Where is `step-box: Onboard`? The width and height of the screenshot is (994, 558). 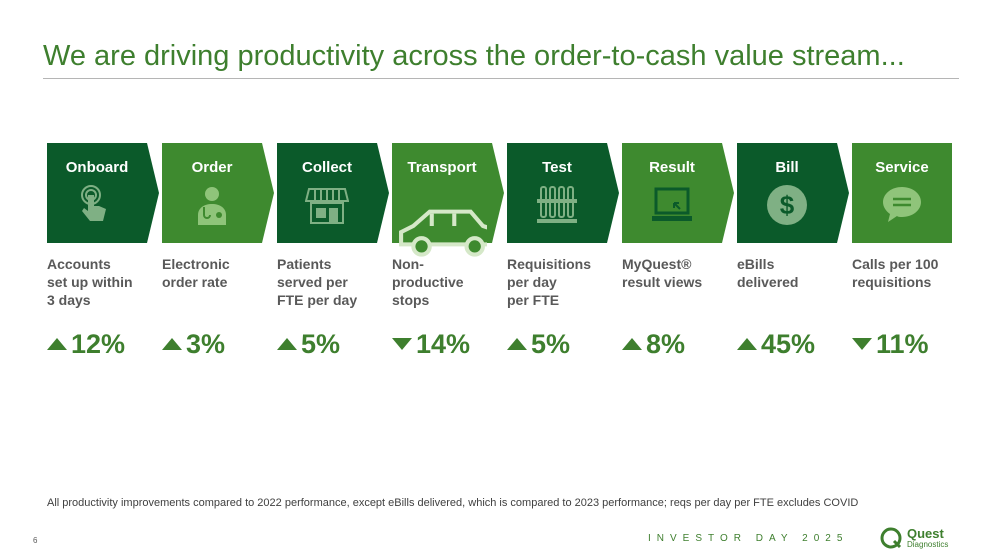
step-box: Onboard is located at coordinates (97, 193).